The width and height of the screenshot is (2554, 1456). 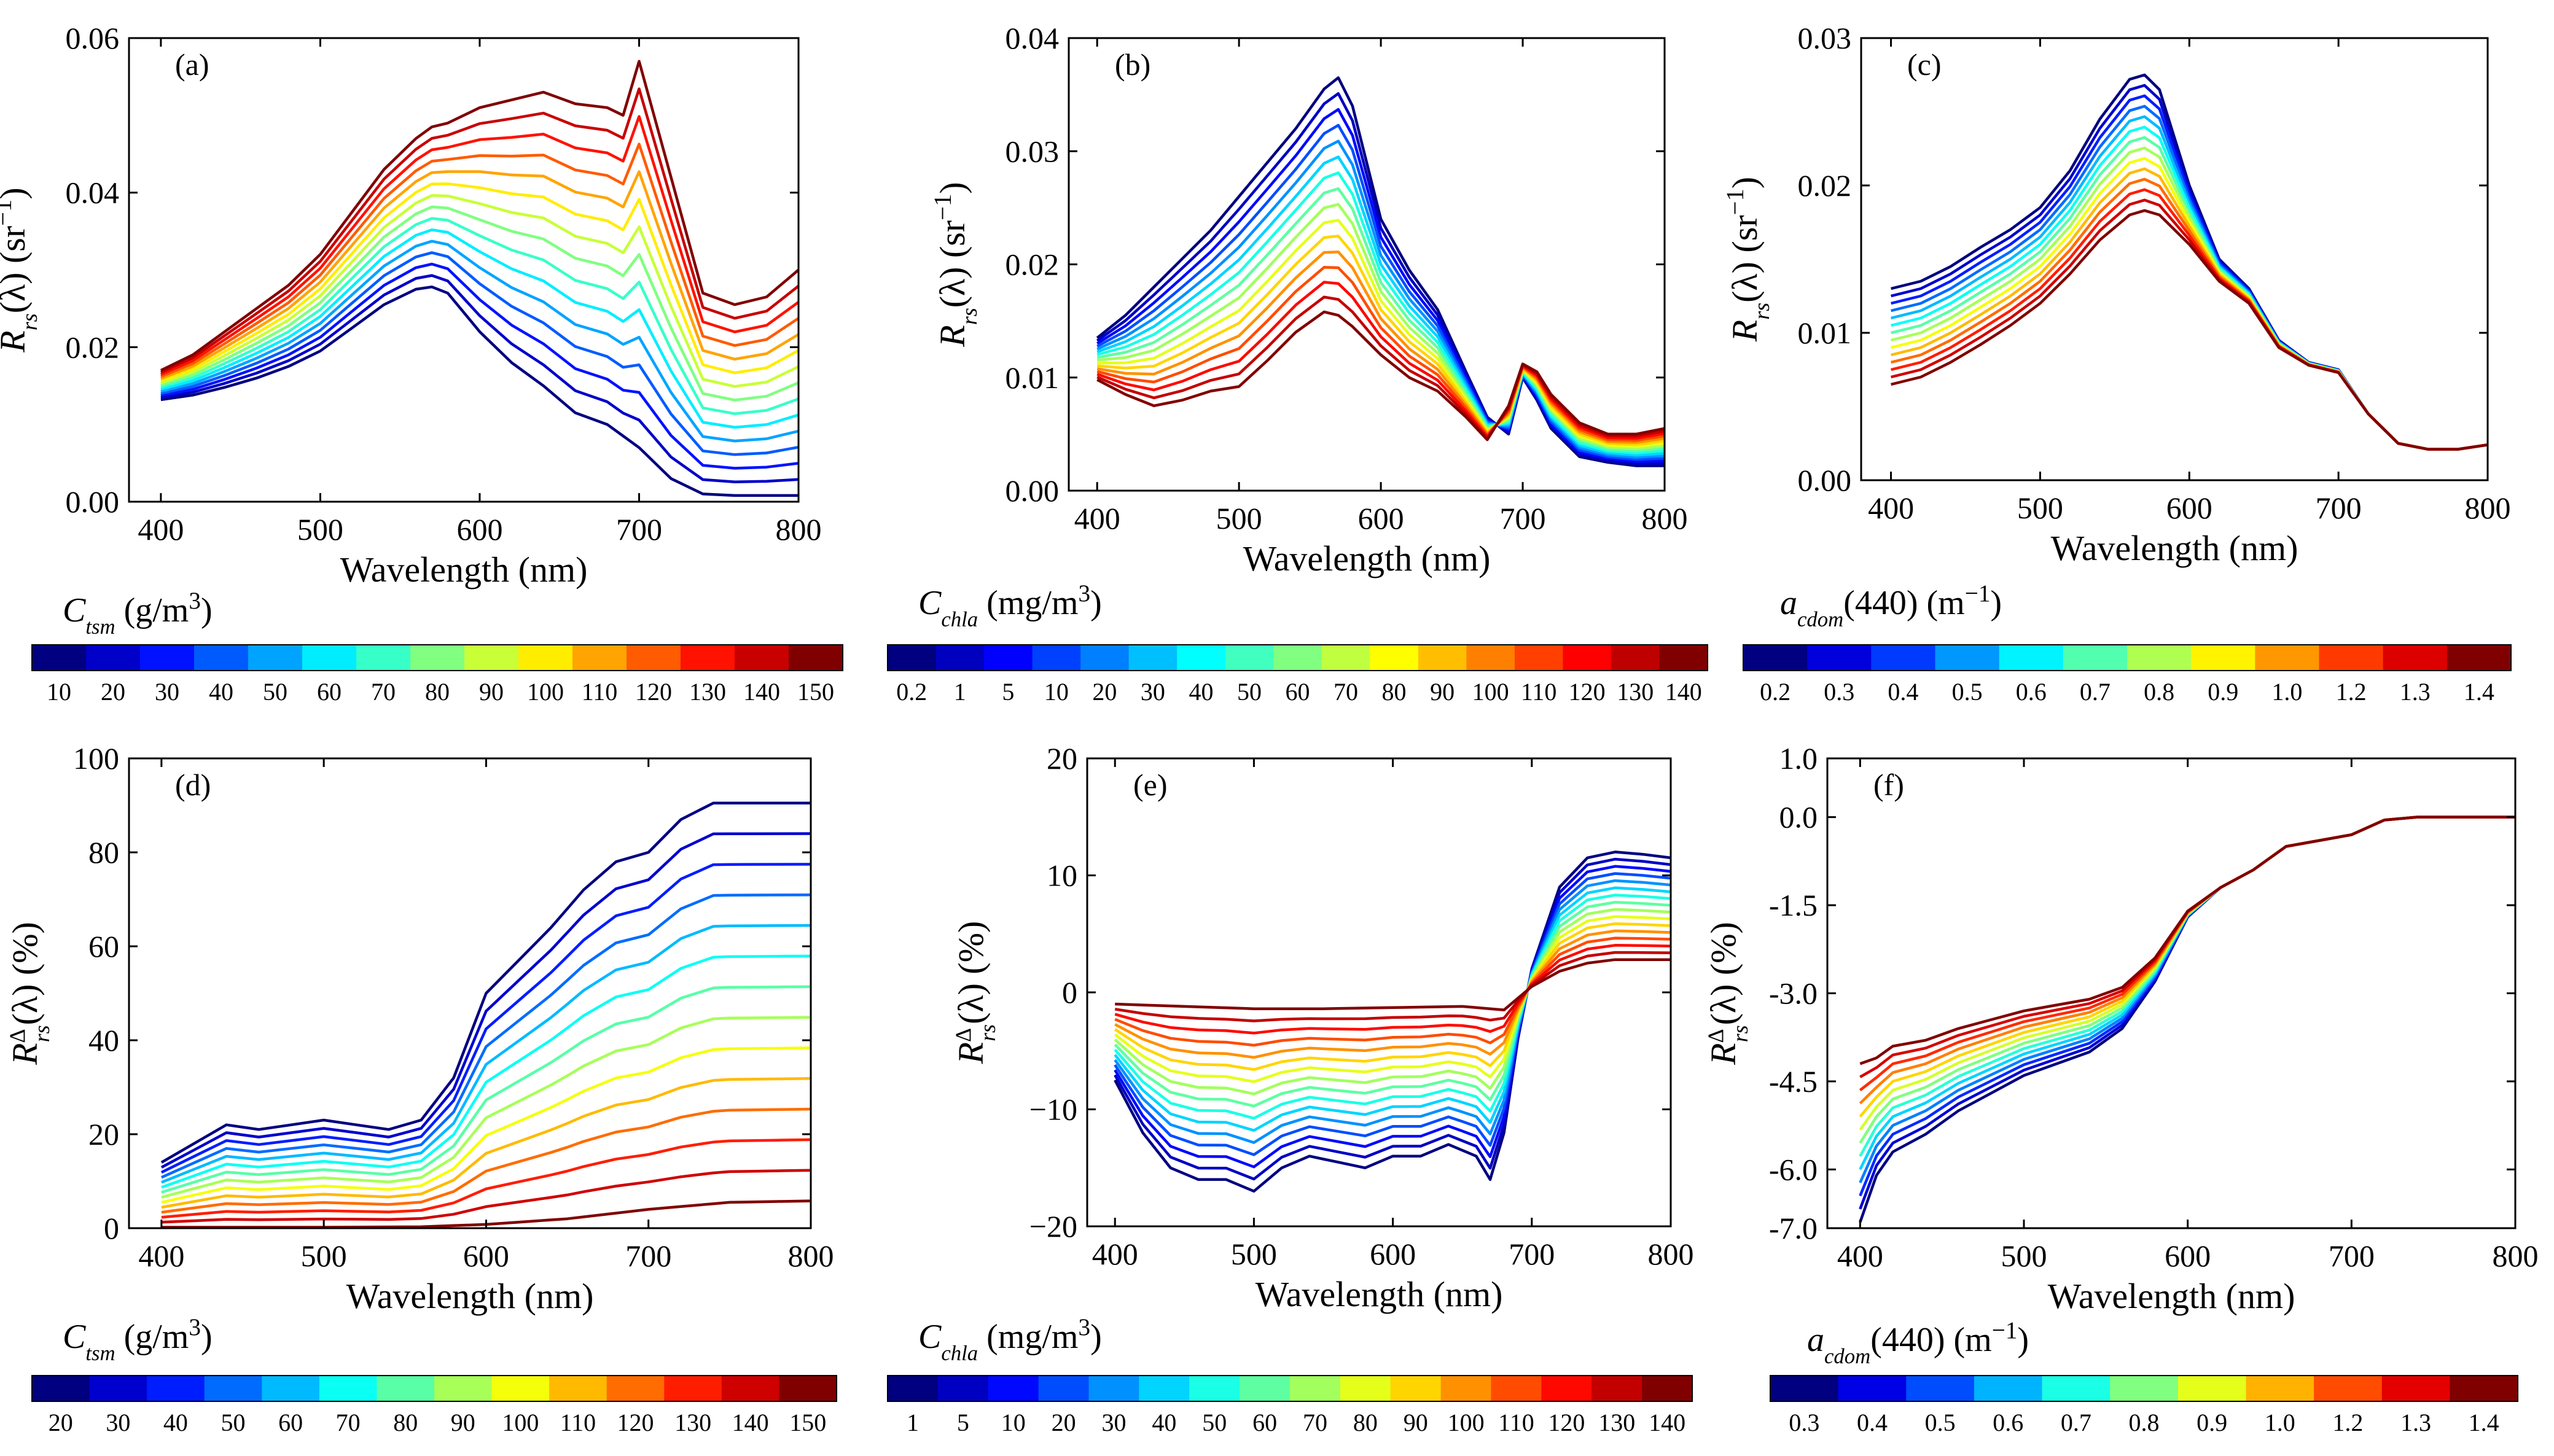 What do you see at coordinates (2351, 692) in the screenshot?
I see `colorbar-label: 1.2` at bounding box center [2351, 692].